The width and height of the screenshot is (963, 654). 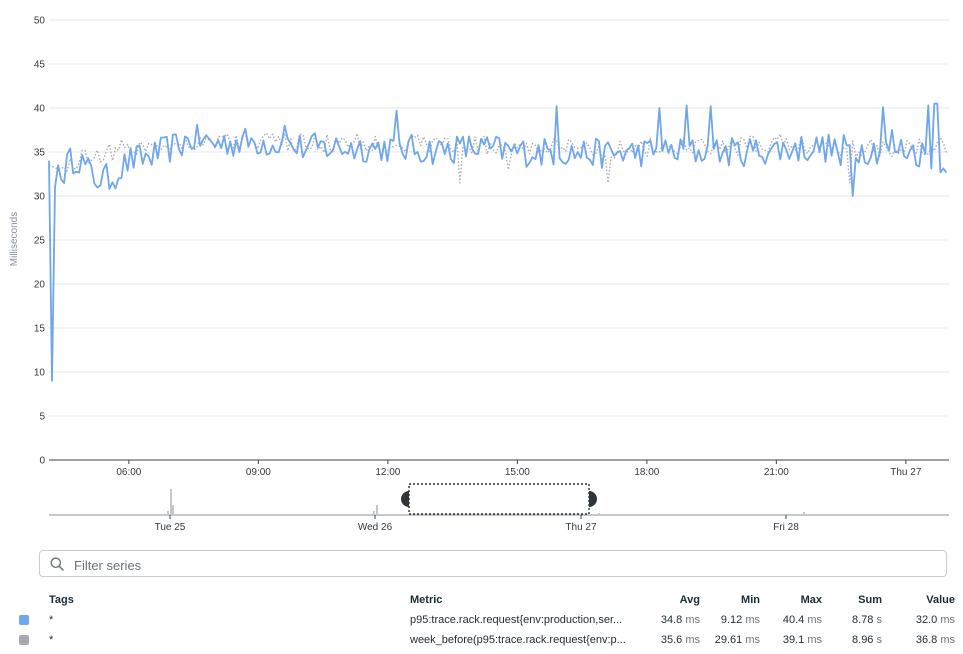 I want to click on x-tick-label: 12:00, so click(x=387, y=472).